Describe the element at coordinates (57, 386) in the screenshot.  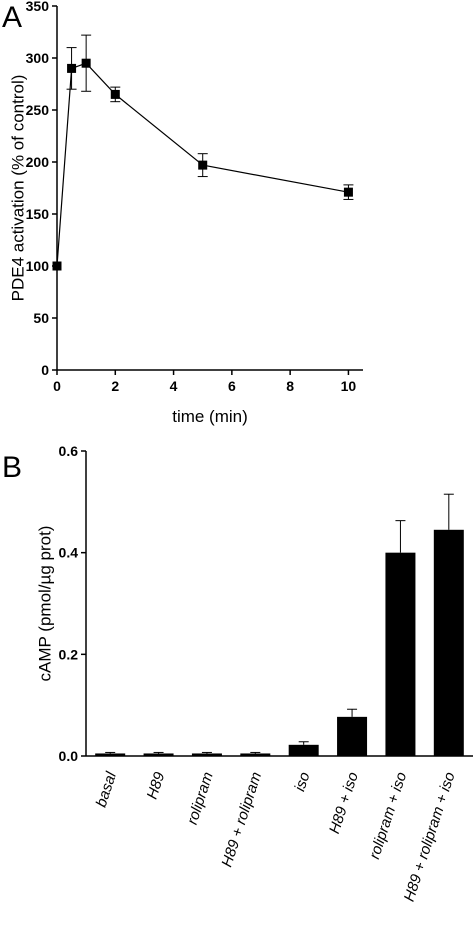
I see `panel-a-x-tick-label: 0` at that location.